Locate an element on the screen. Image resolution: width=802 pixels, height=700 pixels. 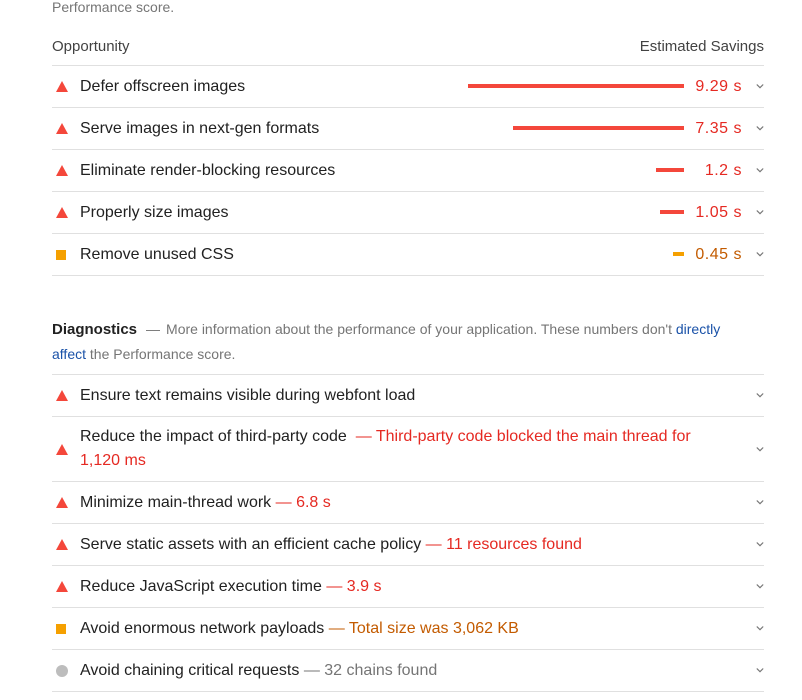
opportunity-row-size-images: Properly size images 1.05 s is located at coordinates (408, 213).